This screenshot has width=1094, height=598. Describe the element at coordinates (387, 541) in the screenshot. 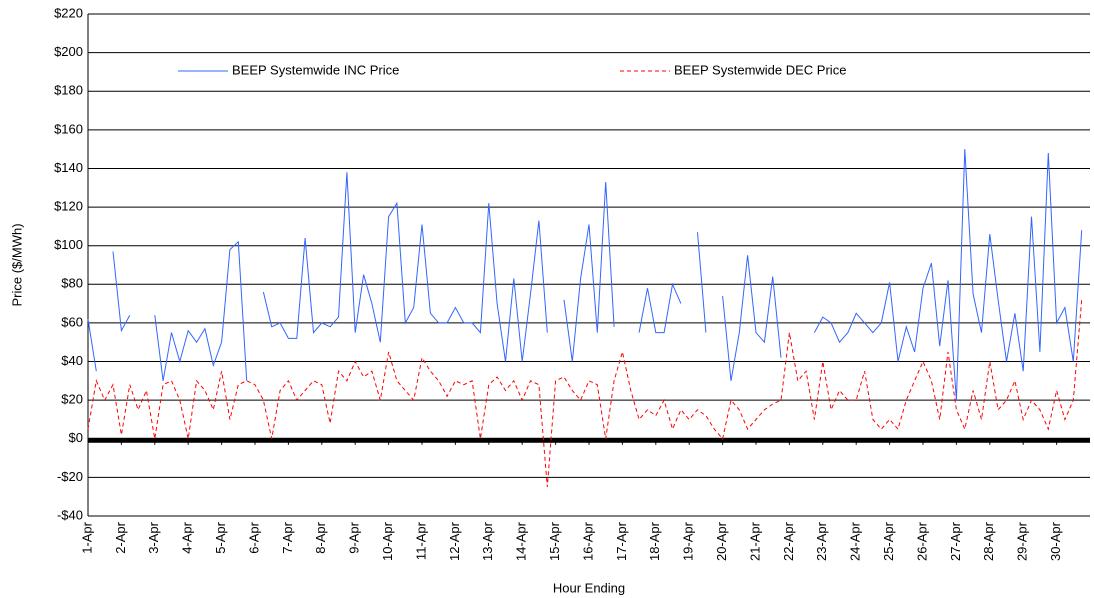

I see `x-tick-label: 10-Apr` at that location.